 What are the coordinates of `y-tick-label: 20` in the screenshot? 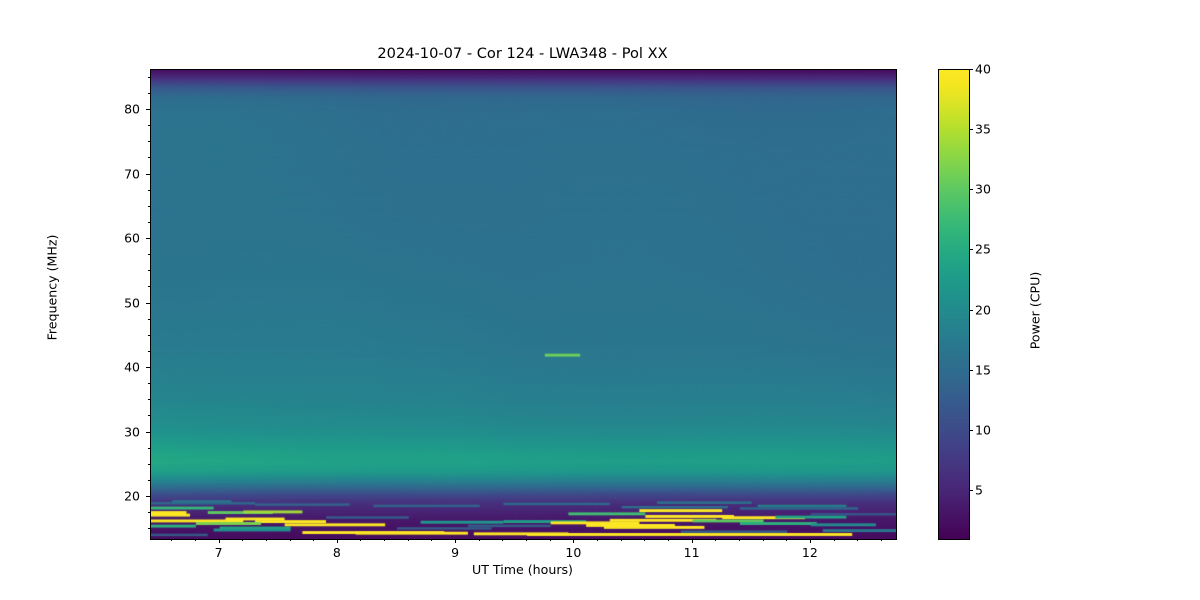 It's located at (132, 496).